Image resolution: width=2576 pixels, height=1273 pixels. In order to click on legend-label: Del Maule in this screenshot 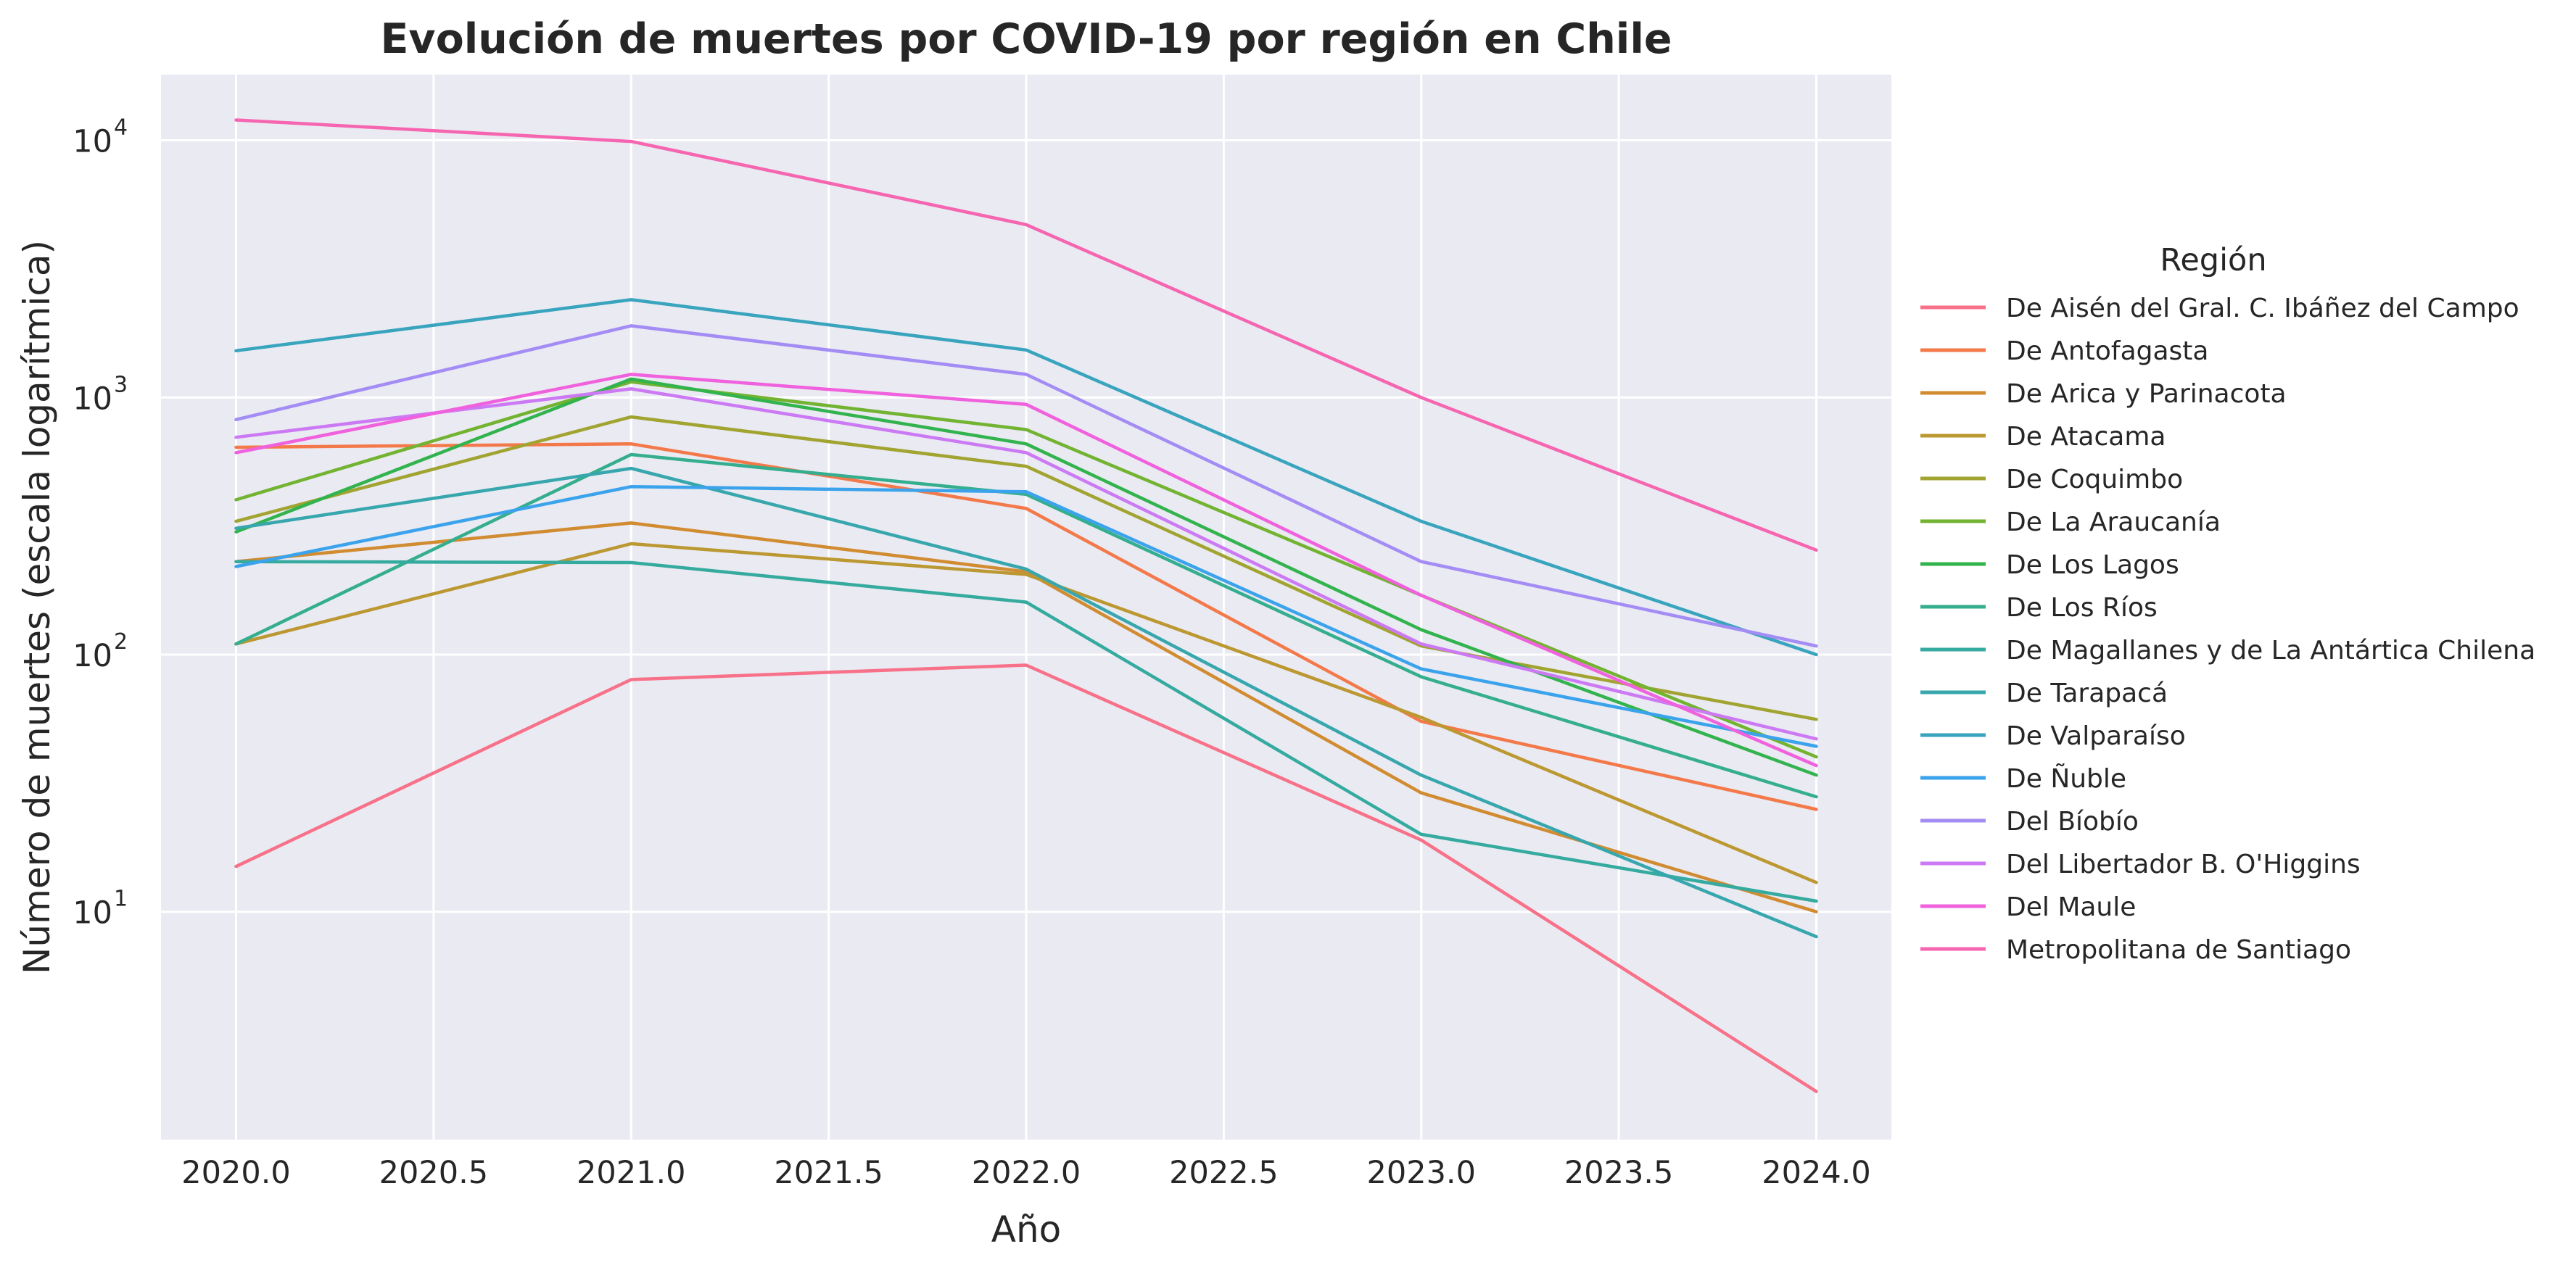, I will do `click(2071, 907)`.